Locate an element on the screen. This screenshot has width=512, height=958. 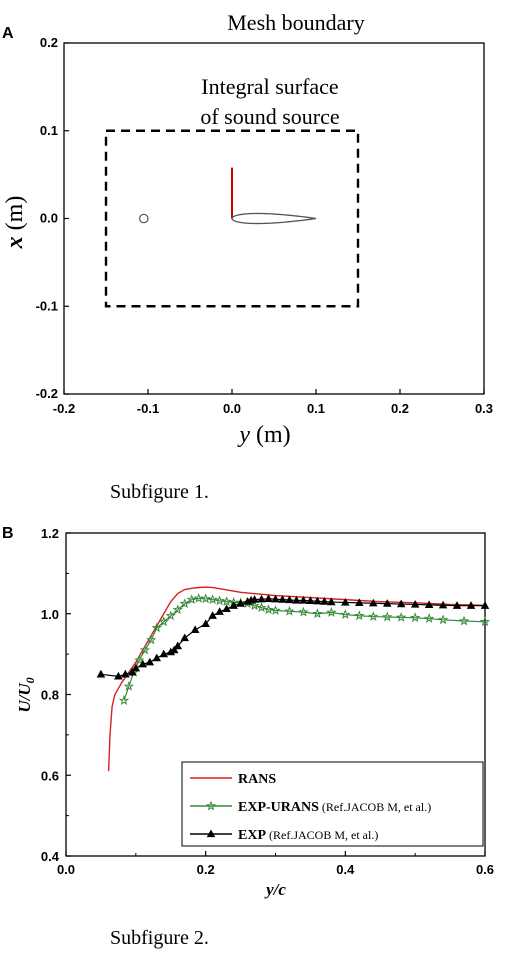
legend-box is located at coordinates (332, 804).